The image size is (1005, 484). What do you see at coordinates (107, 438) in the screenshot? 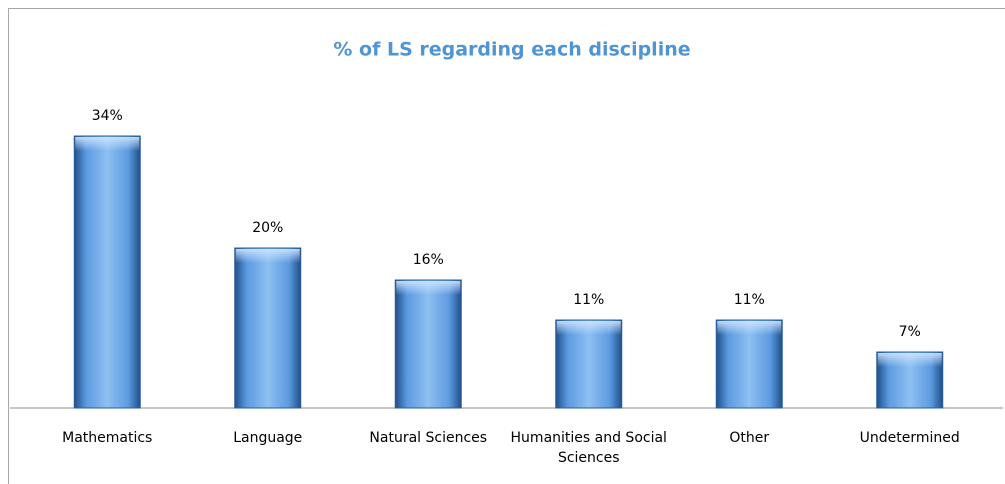
I see `x-tick-label: Mathematics` at bounding box center [107, 438].